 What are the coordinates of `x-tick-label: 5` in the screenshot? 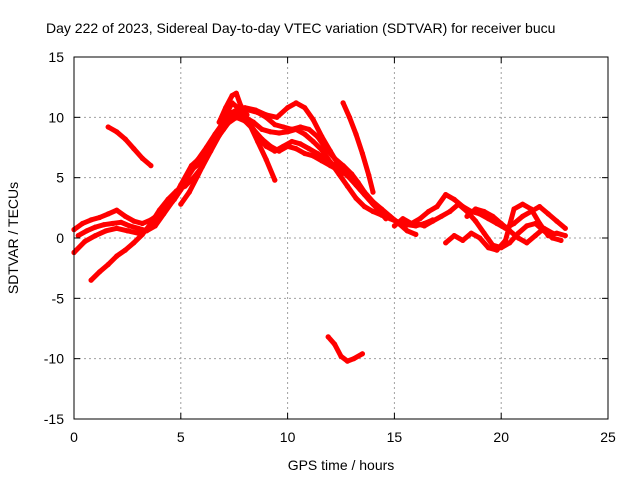 It's located at (181, 437).